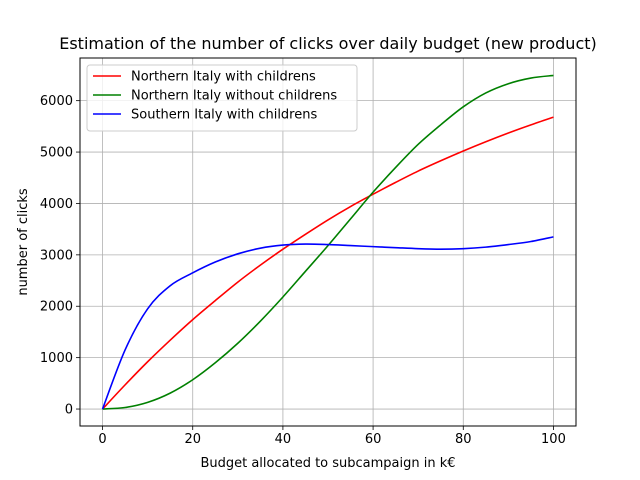 This screenshot has height=480, width=640. What do you see at coordinates (463, 439) in the screenshot?
I see `x-tick-label: 80` at bounding box center [463, 439].